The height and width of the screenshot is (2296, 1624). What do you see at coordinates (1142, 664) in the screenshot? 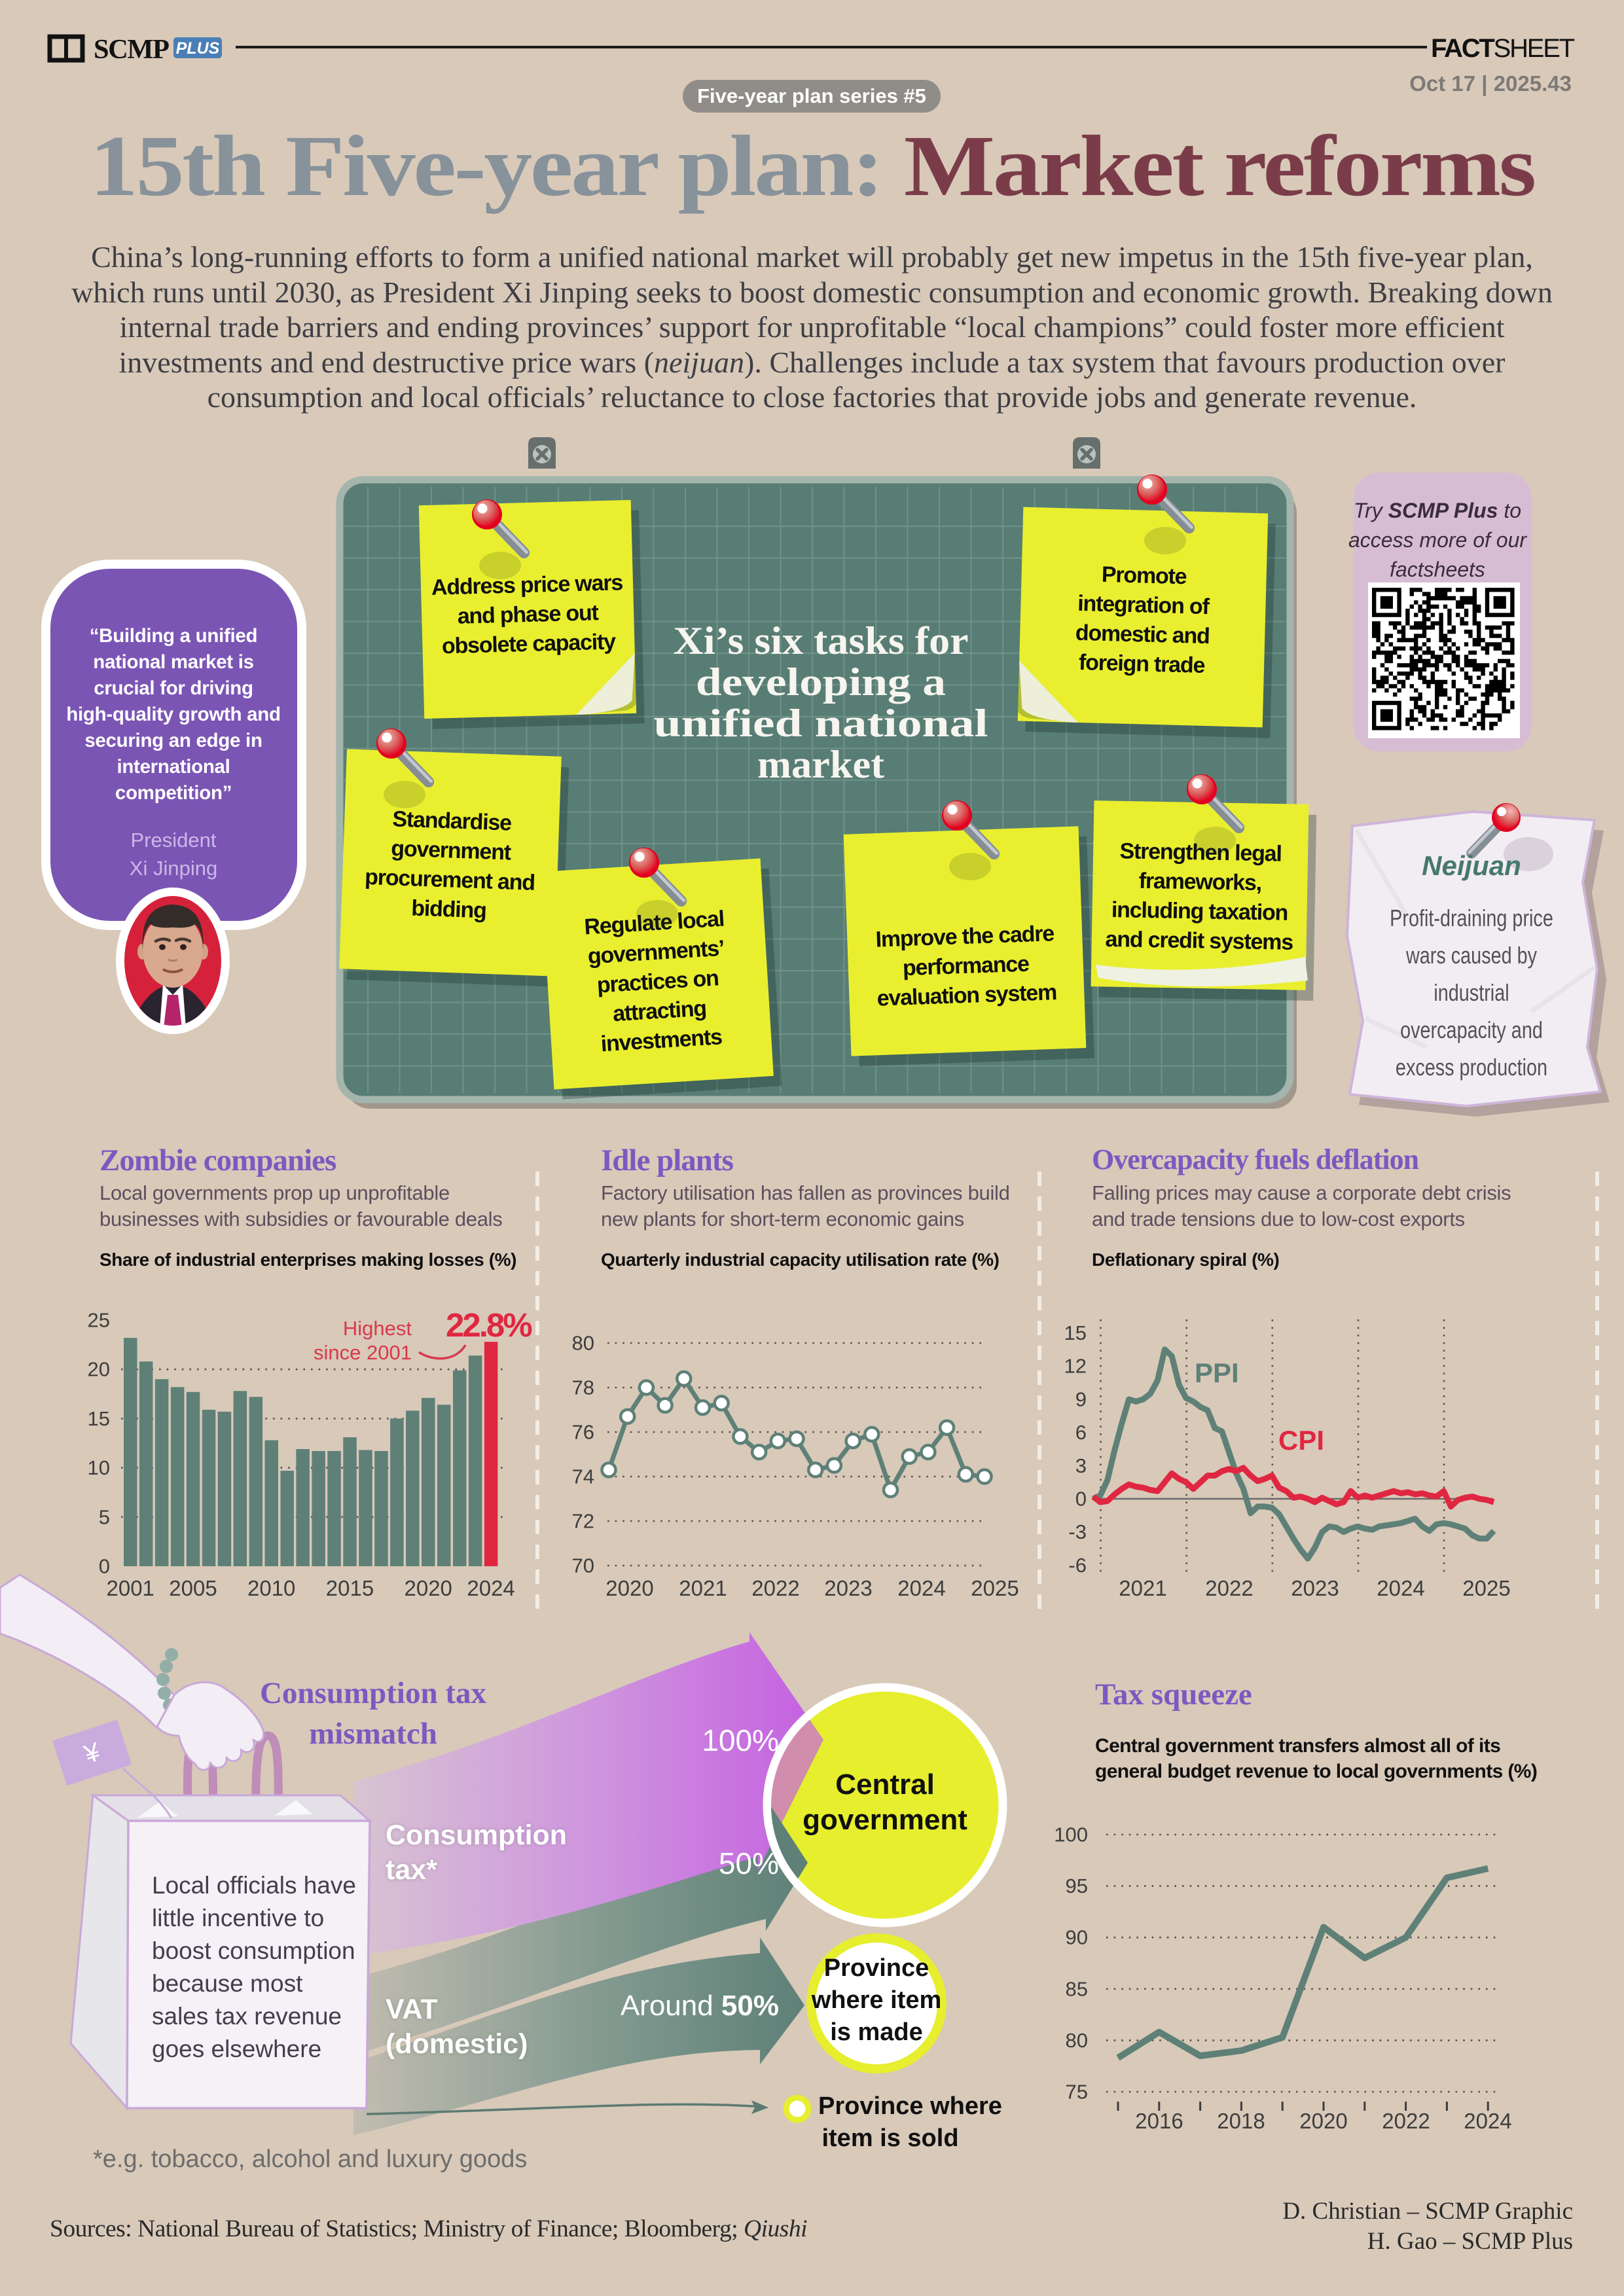
I see `svg-text: foreign trade` at bounding box center [1142, 664].